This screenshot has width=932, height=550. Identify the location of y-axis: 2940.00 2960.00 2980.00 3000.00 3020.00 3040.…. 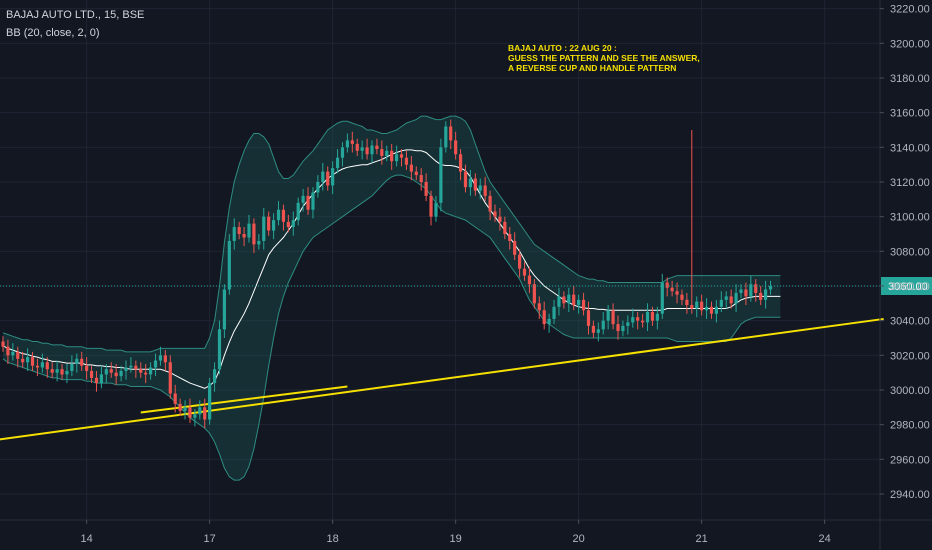
(905, 252).